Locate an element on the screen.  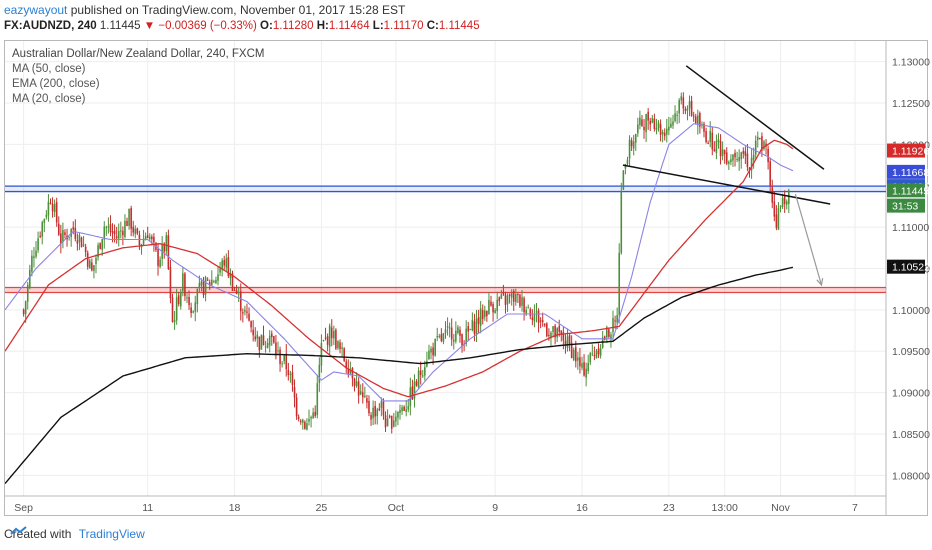
x-tick-label: 13:00 is located at coordinates (725, 508).